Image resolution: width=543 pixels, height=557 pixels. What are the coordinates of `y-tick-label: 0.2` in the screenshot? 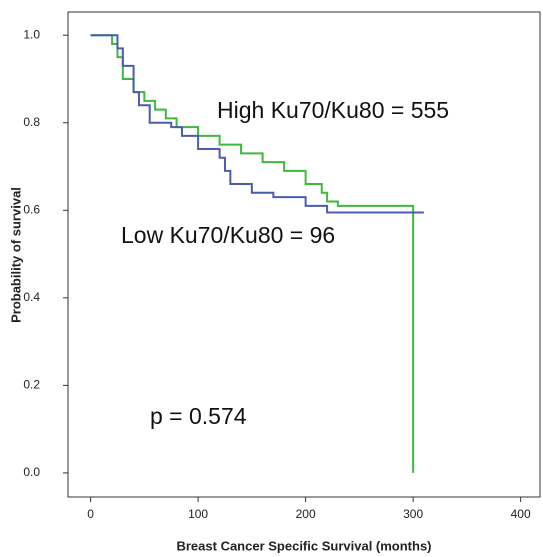 It's located at (31, 385).